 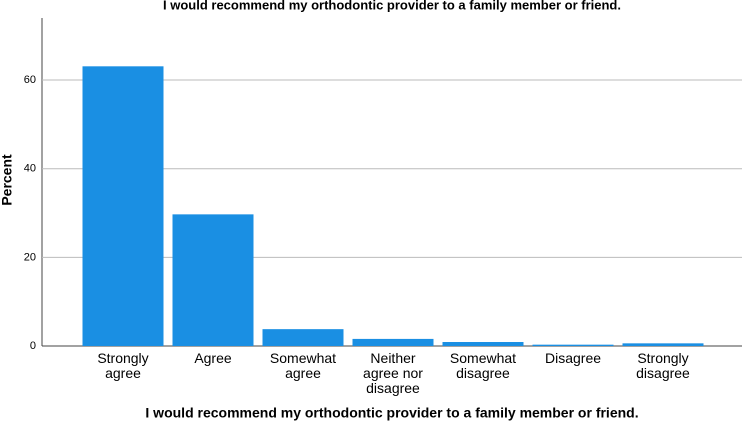 I want to click on y-tick-label: 40, so click(x=30, y=169).